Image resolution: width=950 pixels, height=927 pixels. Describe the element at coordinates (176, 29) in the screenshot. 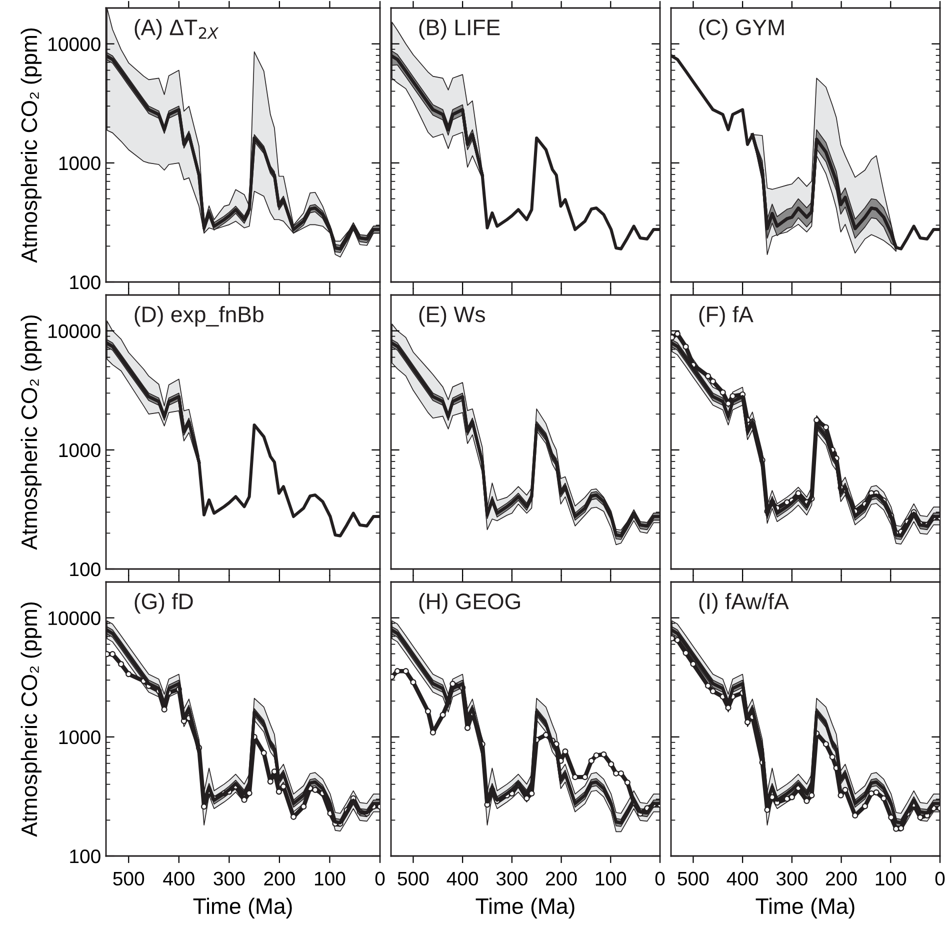

I see `chart-title: (A) ΔT$_{2X}$` at that location.